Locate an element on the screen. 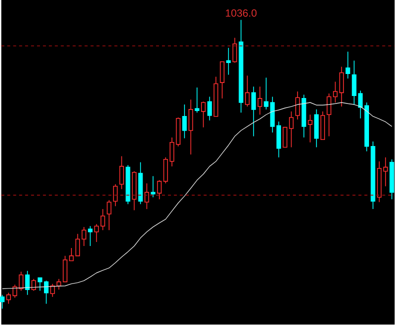 This screenshot has height=325, width=395. annotation: 1036.0 is located at coordinates (241, 13).